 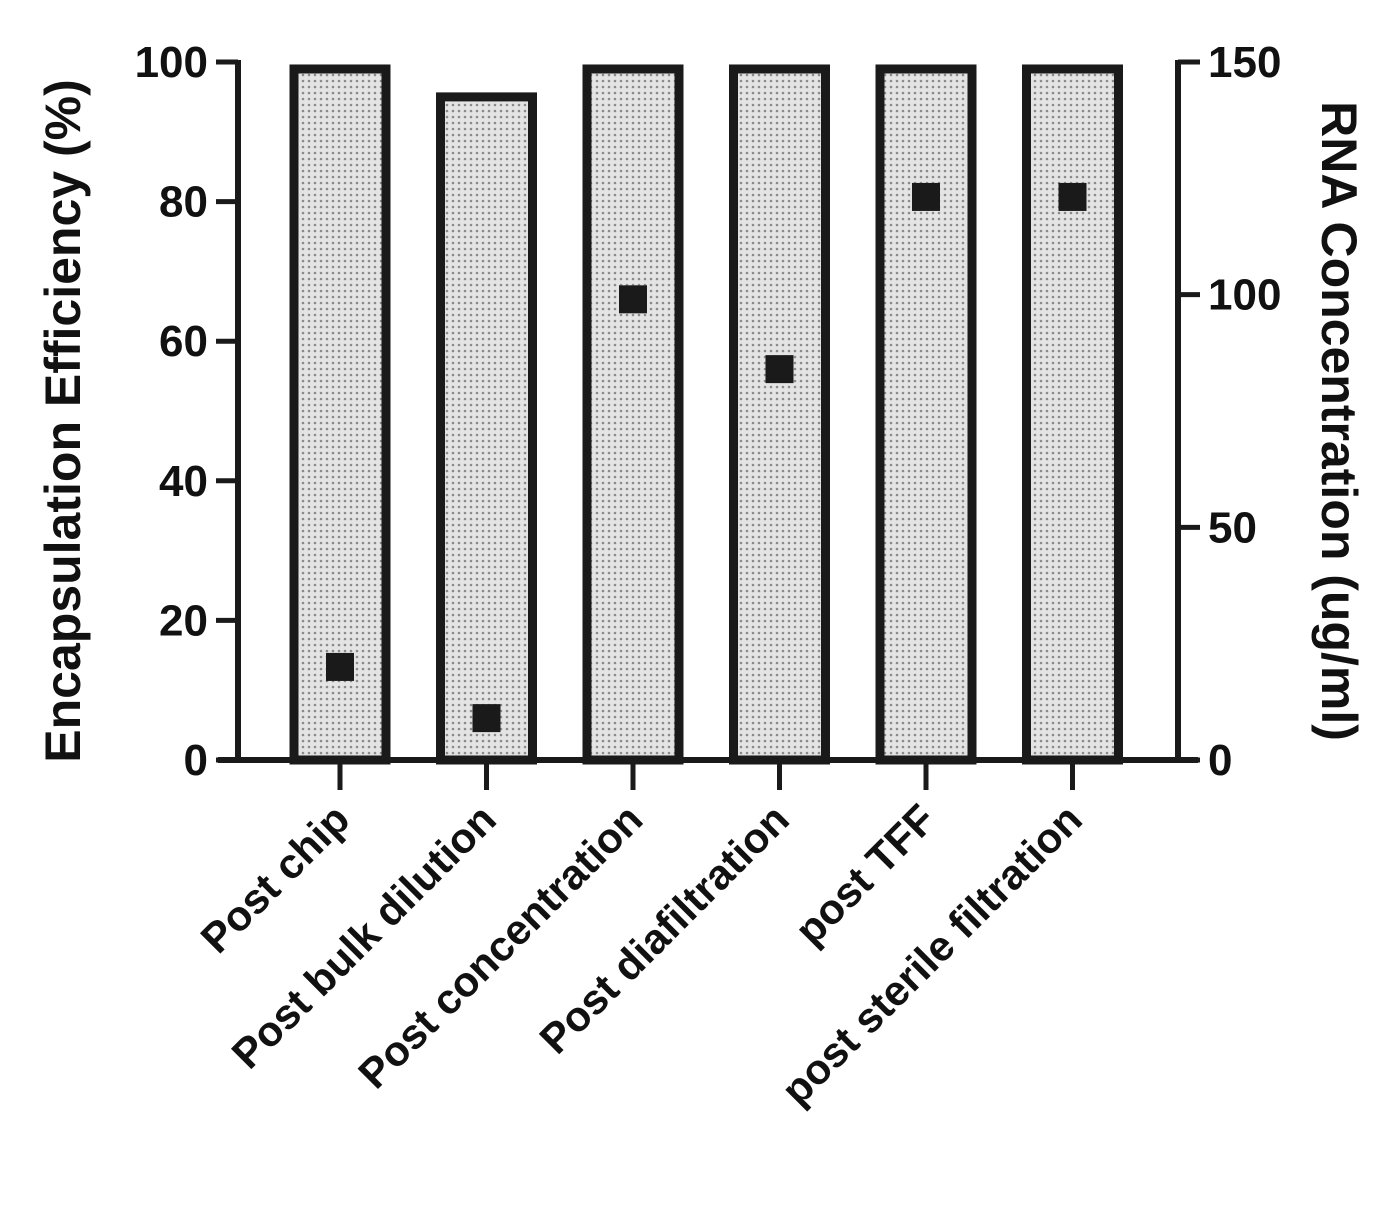 I want to click on x-tick-label-5: post TFF, so click(x=865, y=874).